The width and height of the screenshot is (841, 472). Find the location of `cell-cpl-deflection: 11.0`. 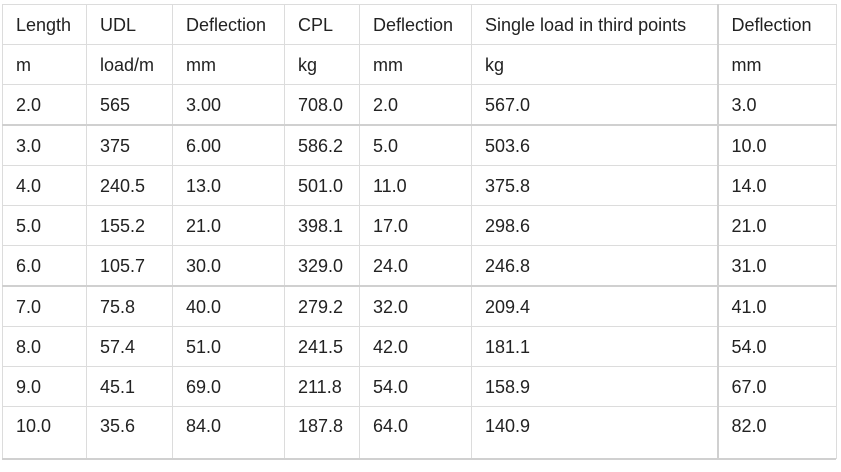

cell-cpl-deflection: 11.0 is located at coordinates (415, 185).